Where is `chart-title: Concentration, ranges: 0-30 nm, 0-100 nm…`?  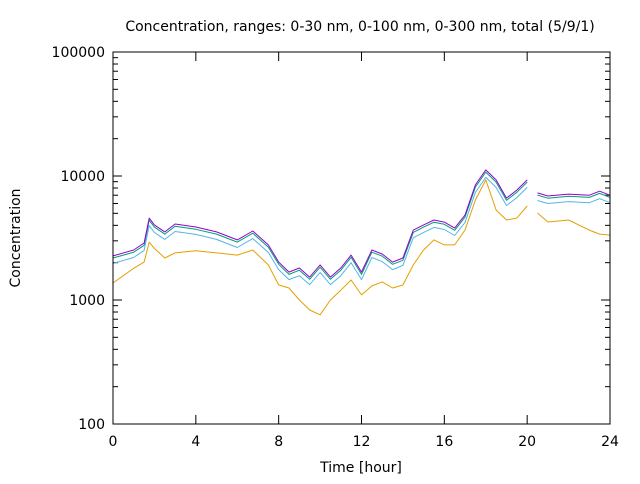 chart-title: Concentration, ranges: 0-30 nm, 0-100 nm… is located at coordinates (359, 27).